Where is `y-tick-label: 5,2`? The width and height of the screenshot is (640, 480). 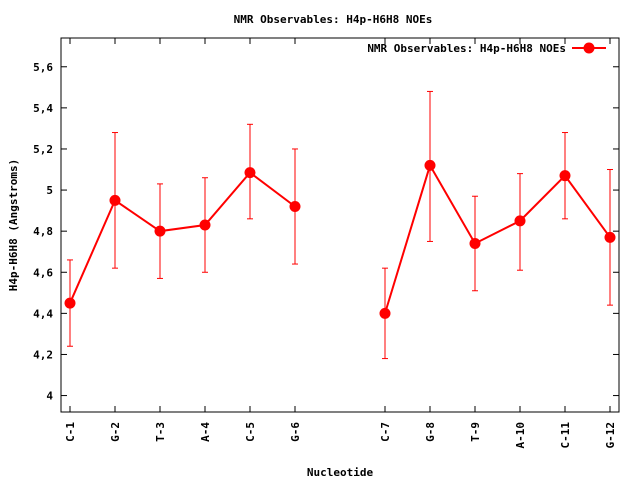
y-tick-label: 5,2 is located at coordinates (43, 149).